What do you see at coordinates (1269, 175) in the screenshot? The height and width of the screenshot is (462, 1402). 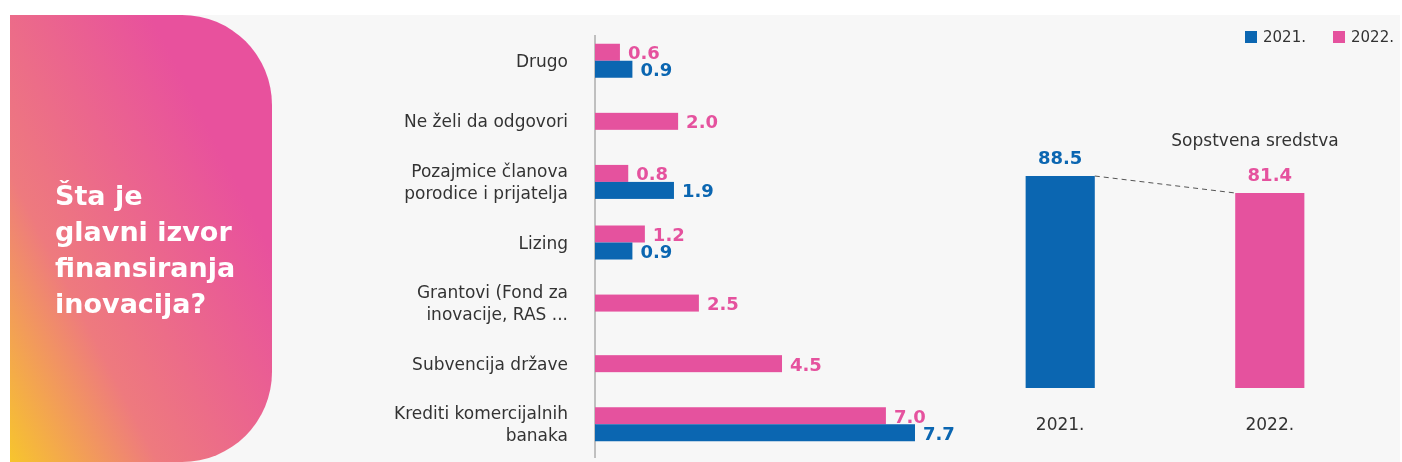 I see `data-label: 81.4` at bounding box center [1269, 175].